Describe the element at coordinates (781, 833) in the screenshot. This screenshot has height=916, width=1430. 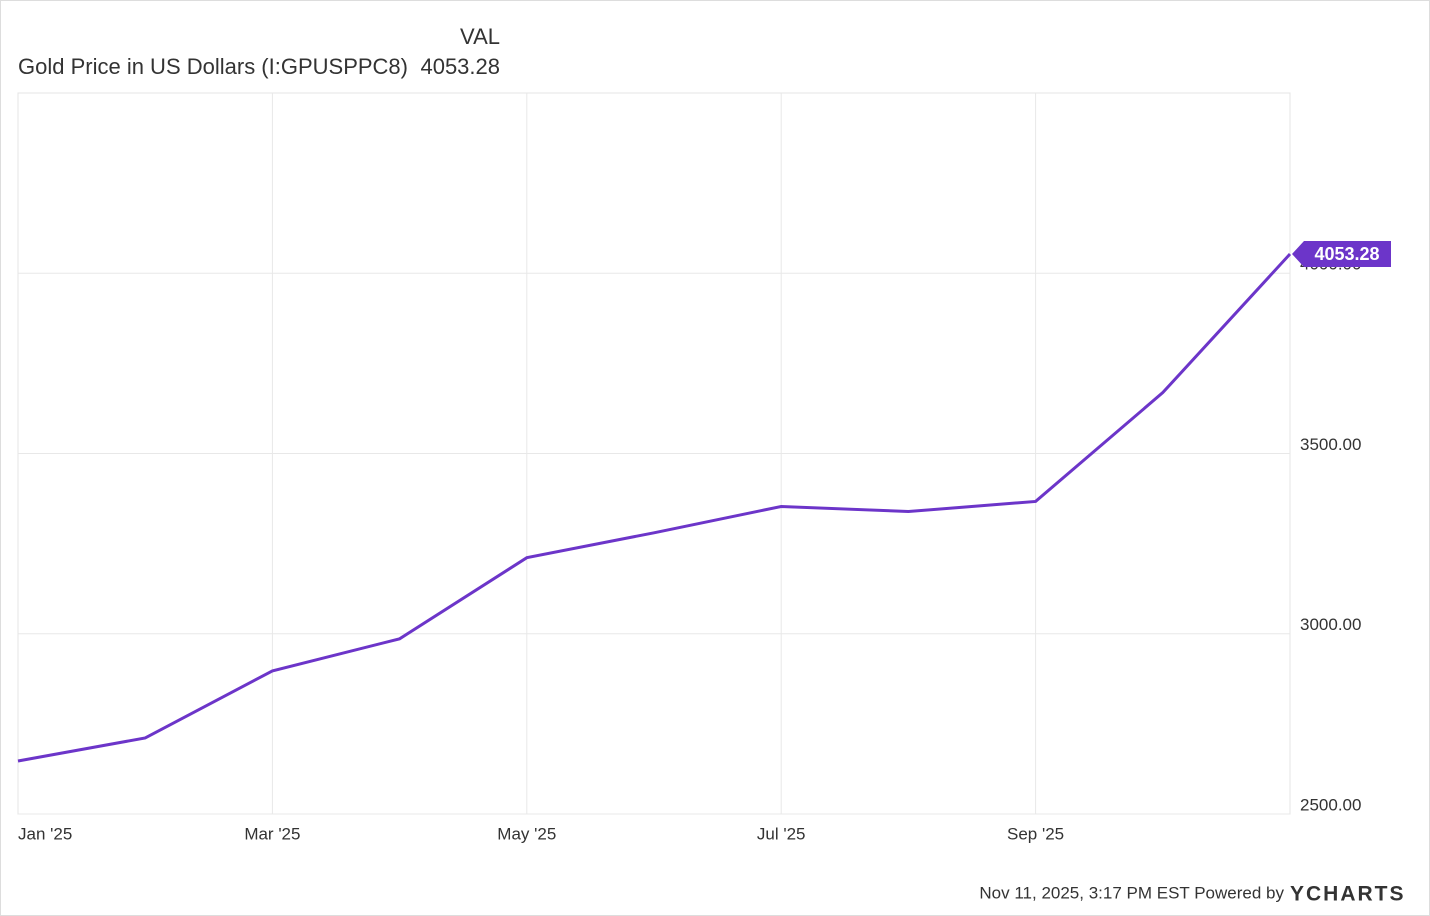
I see `x-tick-label: Jul '25` at that location.